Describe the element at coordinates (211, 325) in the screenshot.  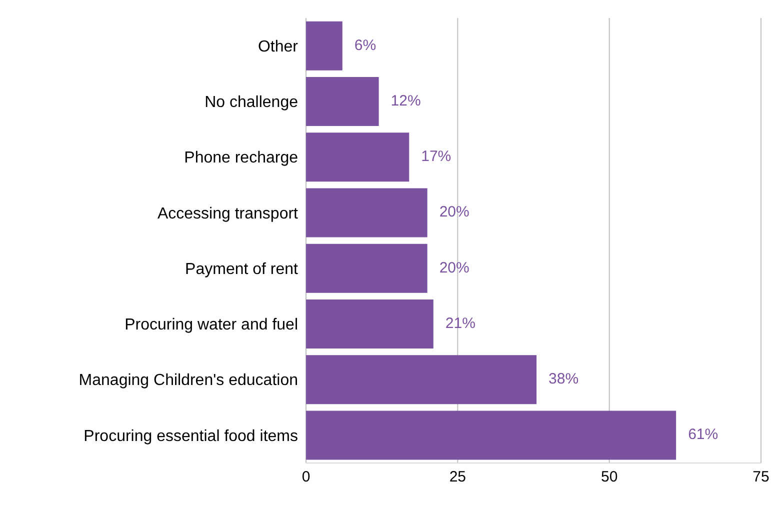
I see `y-tick-label: Procuring water and fuel` at that location.